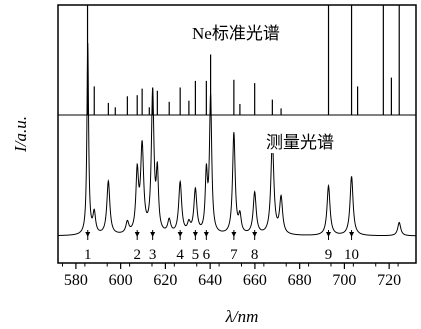 This screenshot has height=329, width=421. Describe the element at coordinates (180, 255) in the screenshot. I see `marker-label: 4` at that location.